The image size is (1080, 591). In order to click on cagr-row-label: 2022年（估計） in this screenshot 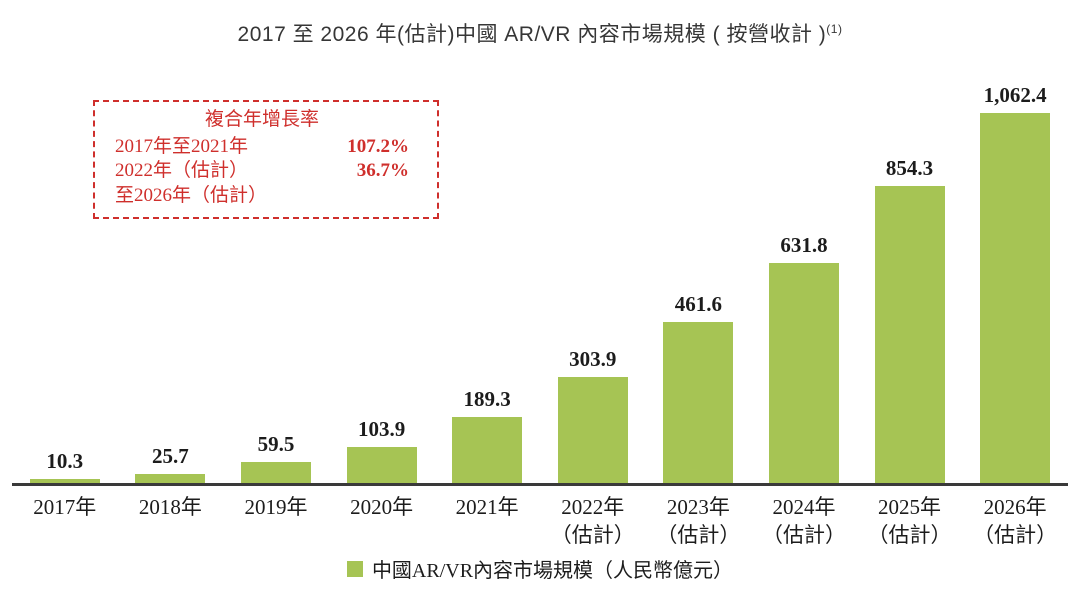, I will do `click(182, 171)`.